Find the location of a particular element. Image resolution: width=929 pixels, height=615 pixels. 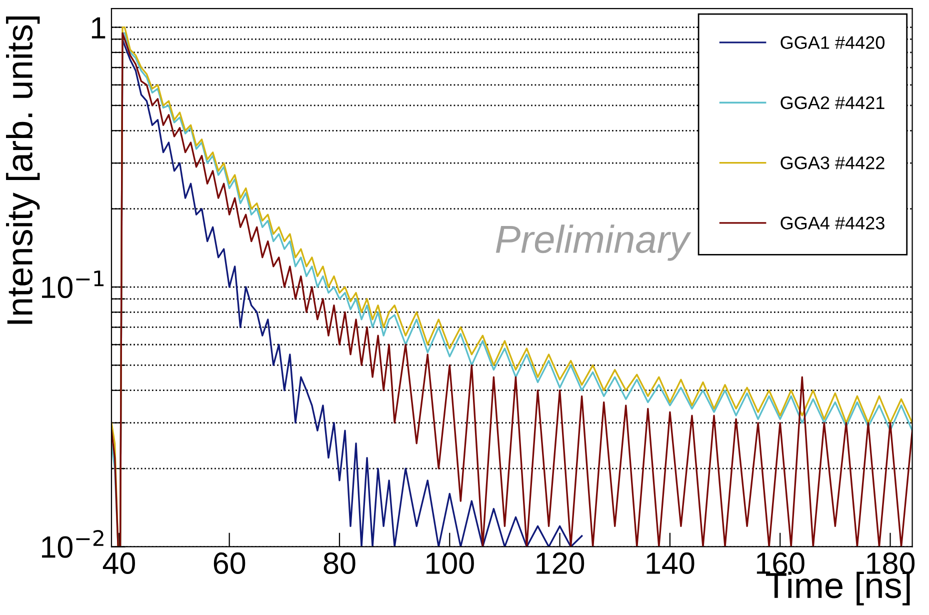

y-tick-label: 1 is located at coordinates (99, 27).